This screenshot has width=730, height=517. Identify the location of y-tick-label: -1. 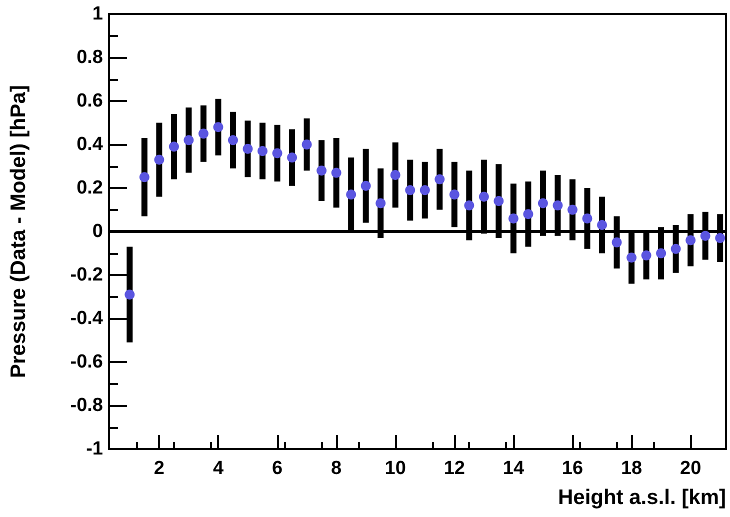
(95, 449).